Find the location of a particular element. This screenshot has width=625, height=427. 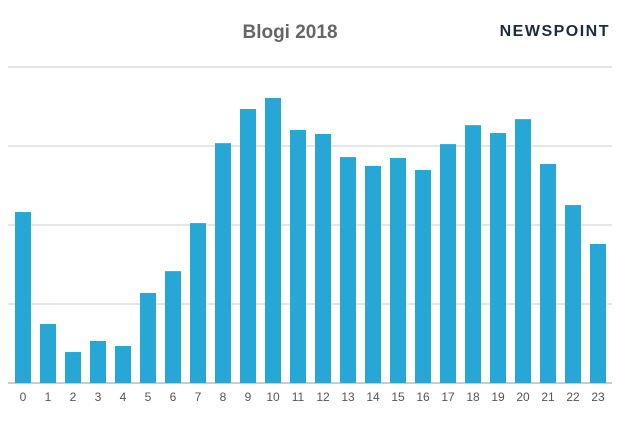

x-tick-label: 9 is located at coordinates (248, 397).